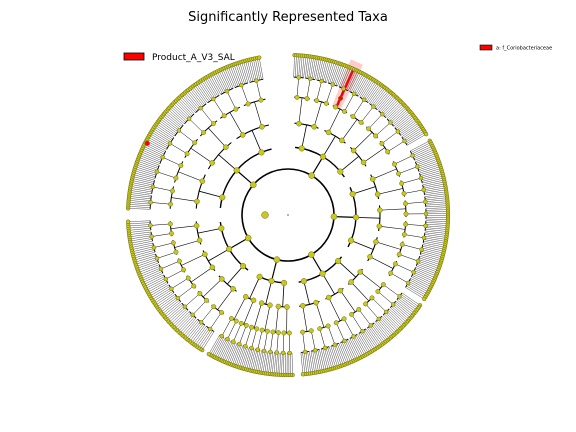  I want to click on kingdom-node, so click(265, 215).